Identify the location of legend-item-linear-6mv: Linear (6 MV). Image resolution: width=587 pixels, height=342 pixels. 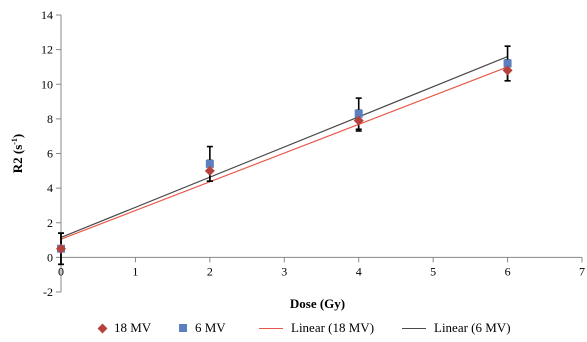
(456, 328).